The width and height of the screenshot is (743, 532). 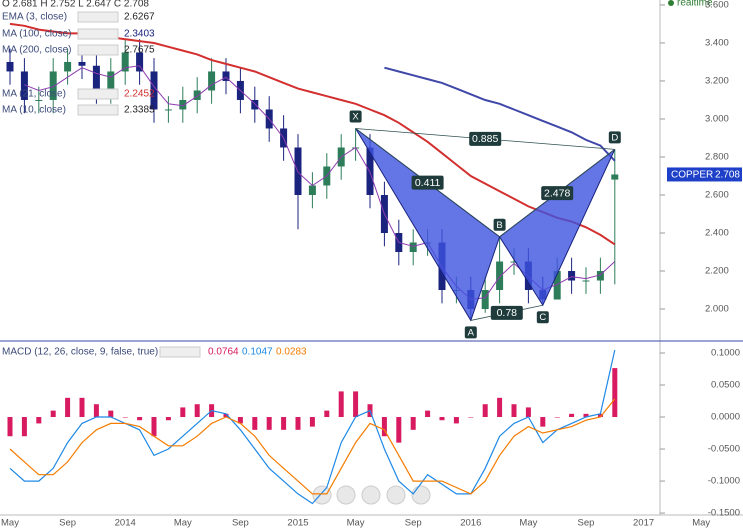 I want to click on zoom-in, so click(x=396, y=495).